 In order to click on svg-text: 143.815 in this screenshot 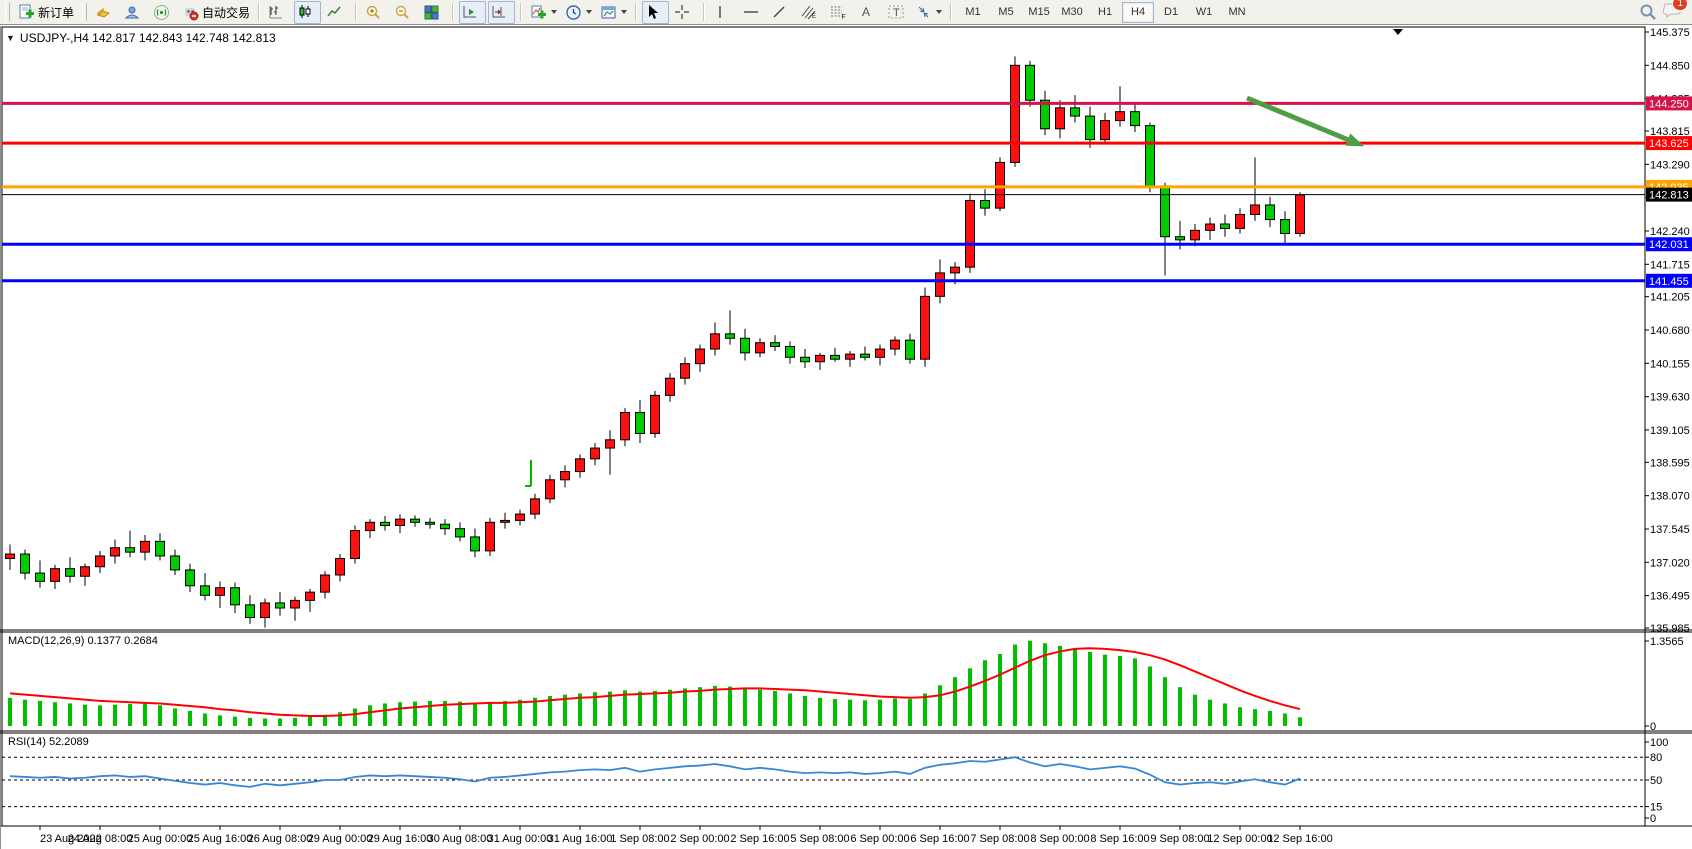, I will do `click(1670, 132)`.